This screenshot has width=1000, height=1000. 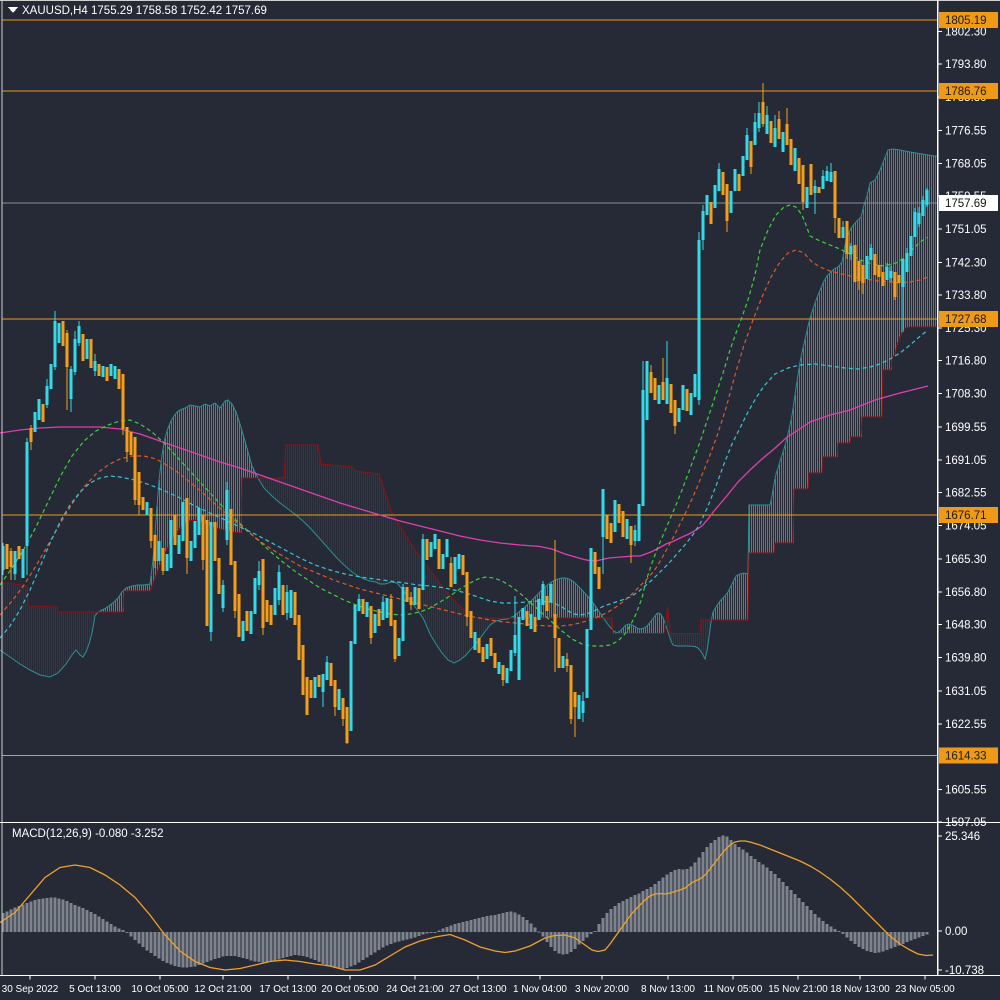 I want to click on svg-text: 1639.80, so click(x=966, y=658).